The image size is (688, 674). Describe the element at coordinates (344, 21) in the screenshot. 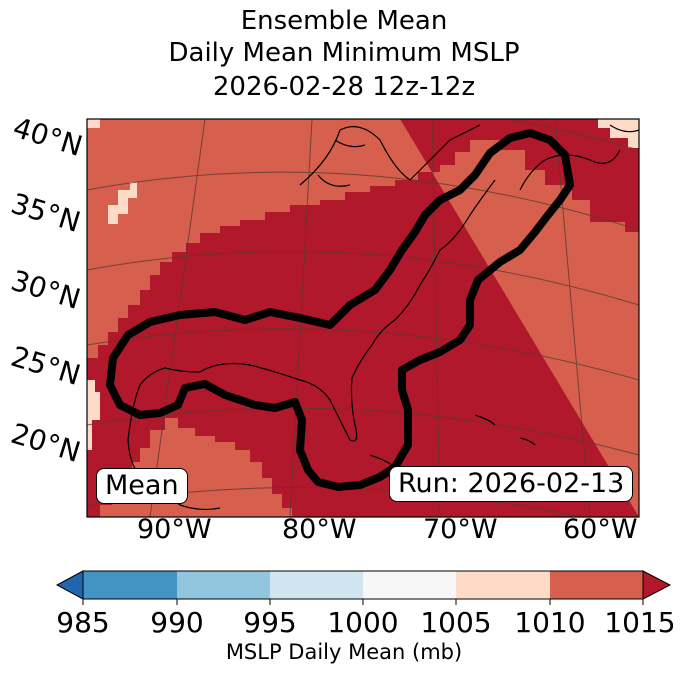

I see `title-line-1: Ensemble Mean` at that location.